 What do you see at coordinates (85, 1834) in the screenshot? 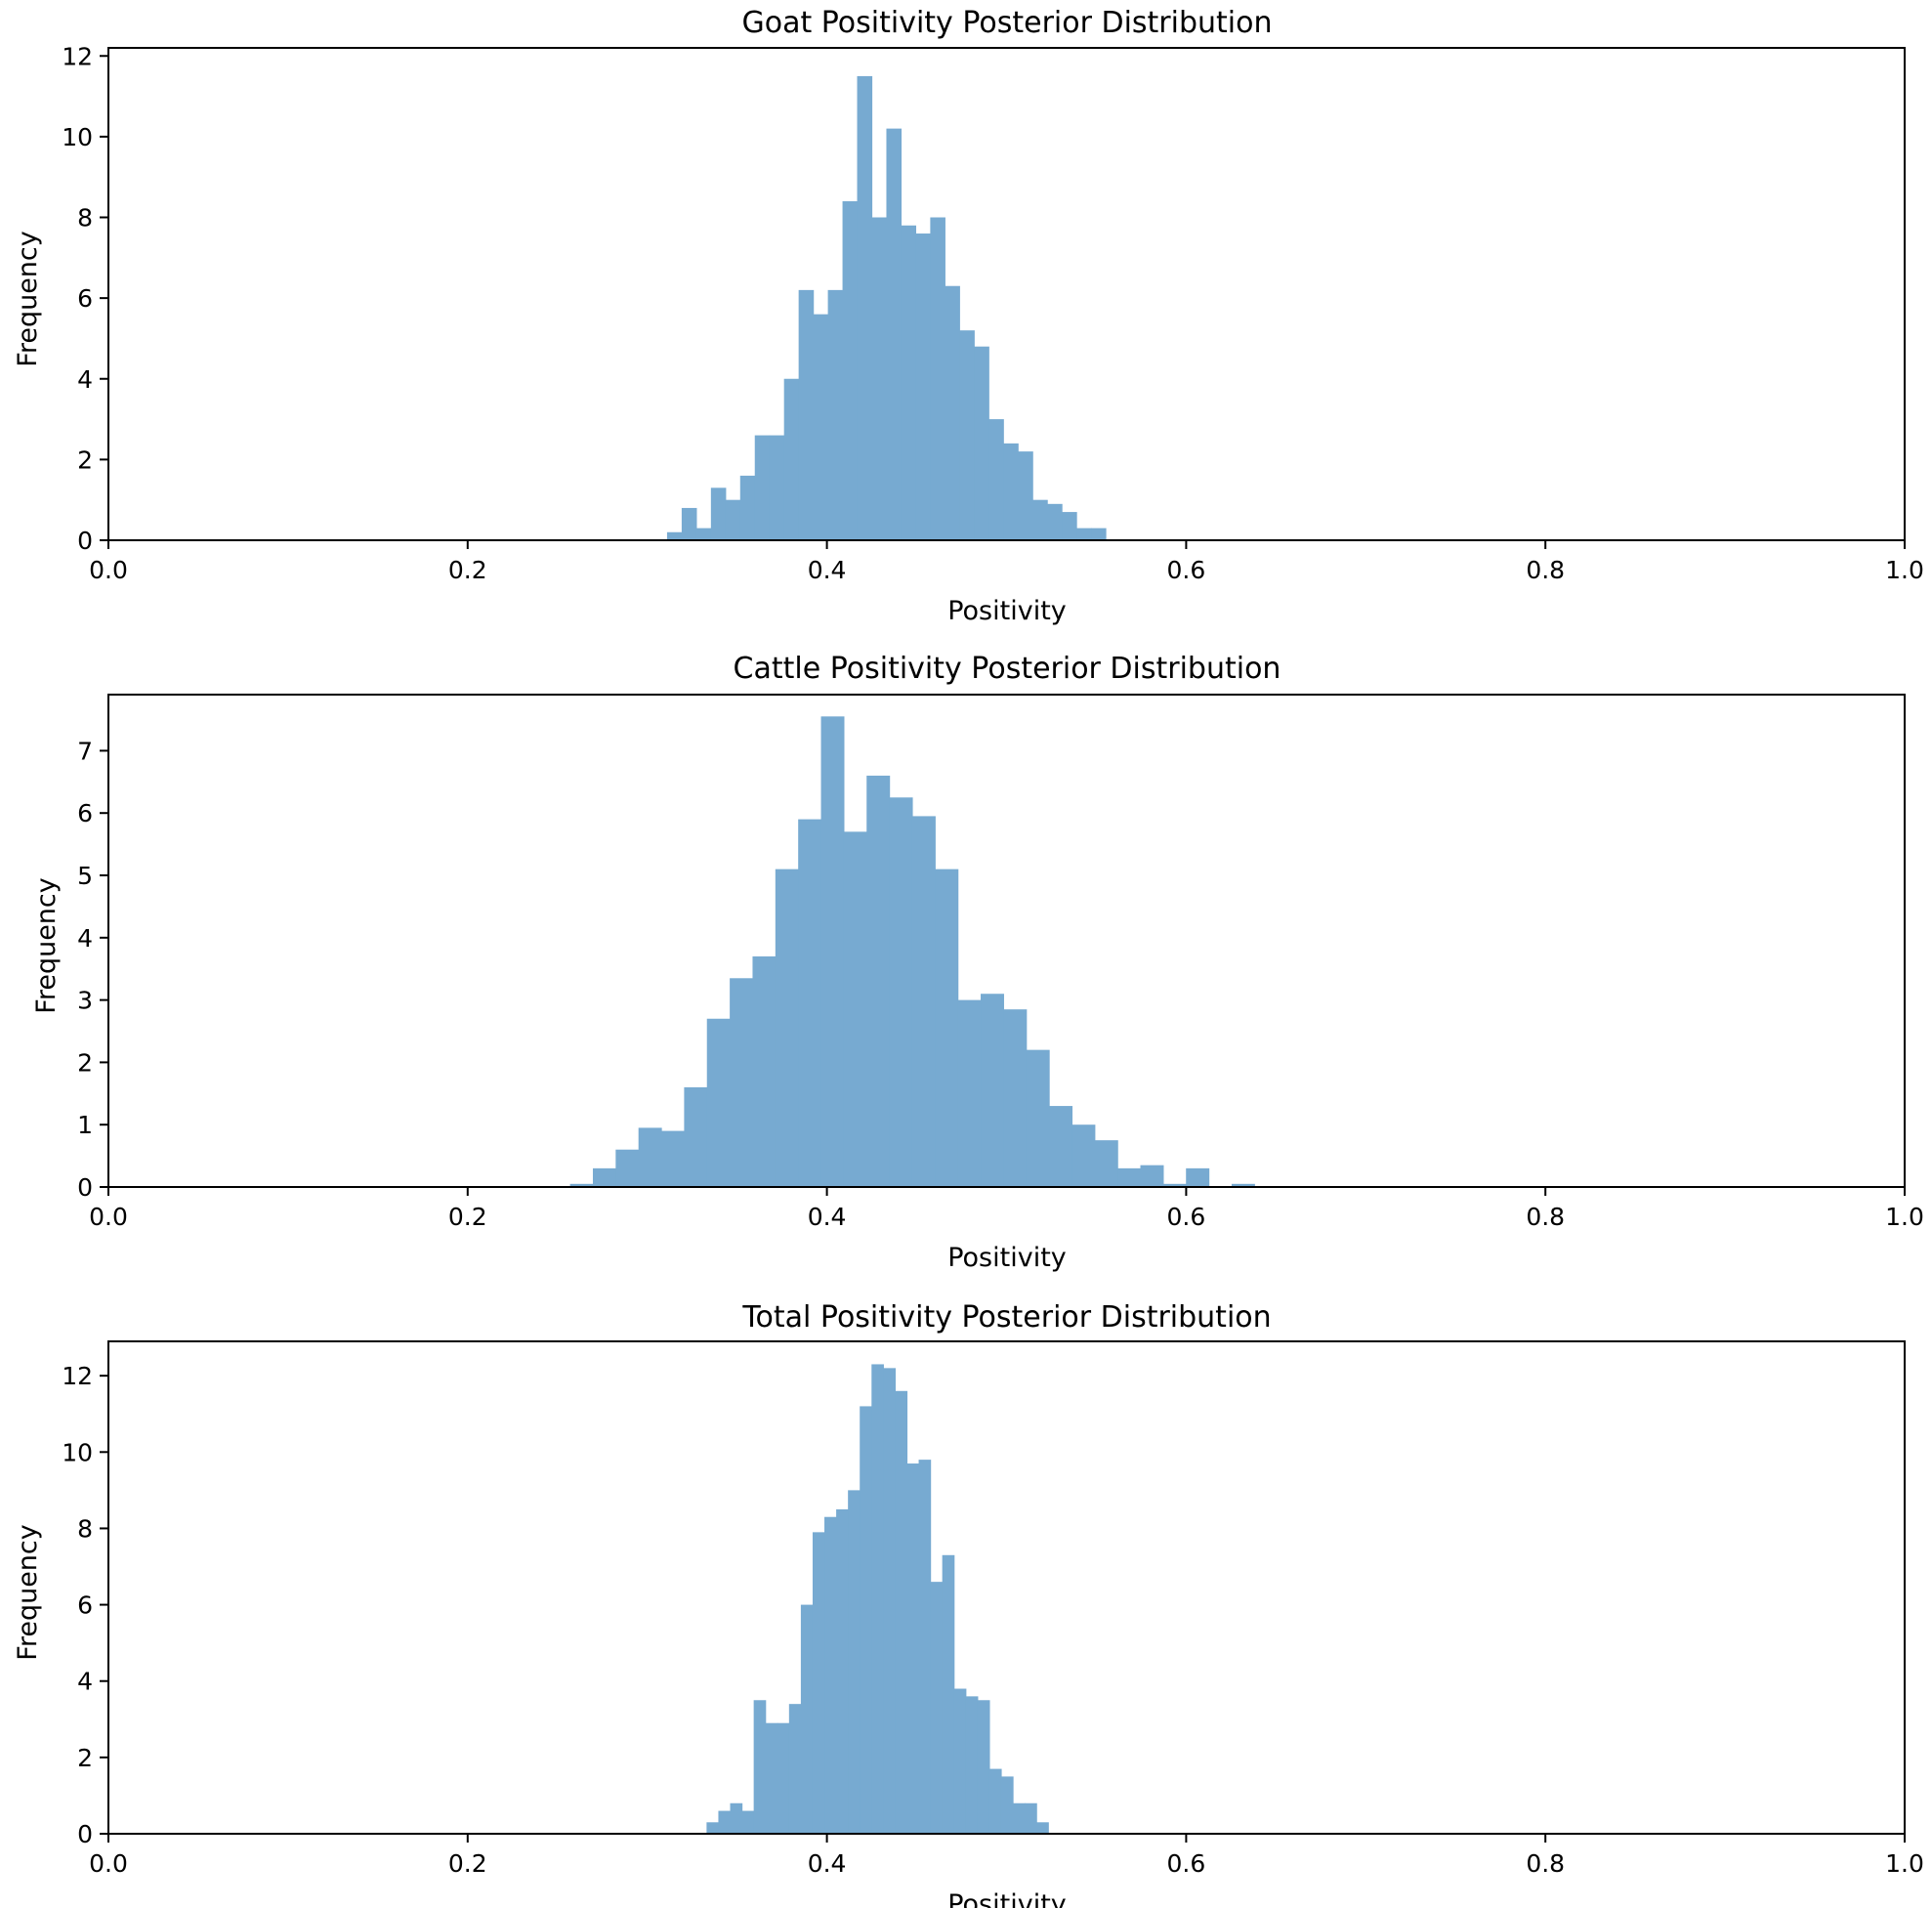
I see `total-y-tick-label: 0` at bounding box center [85, 1834].